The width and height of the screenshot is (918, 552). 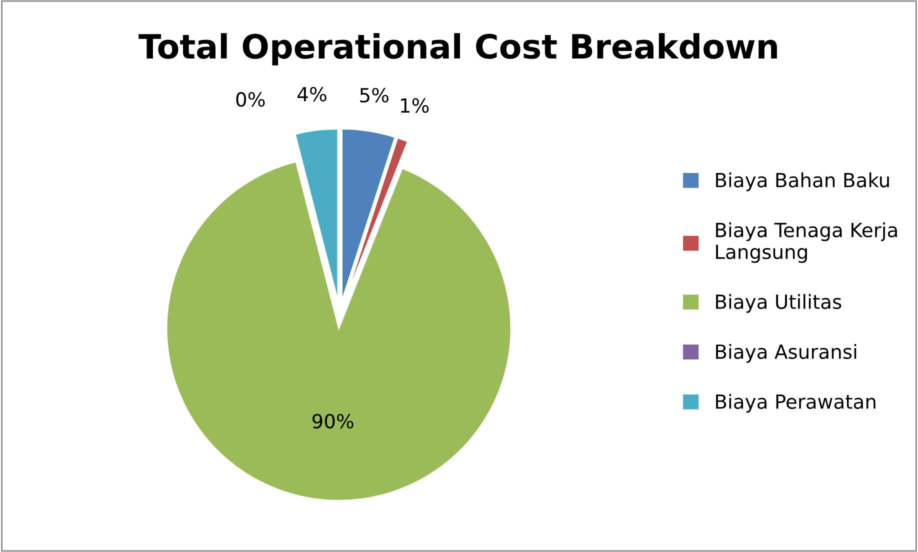 What do you see at coordinates (806, 242) in the screenshot?
I see `legend-label: Biaya Tenaga Kerja Langsung` at bounding box center [806, 242].